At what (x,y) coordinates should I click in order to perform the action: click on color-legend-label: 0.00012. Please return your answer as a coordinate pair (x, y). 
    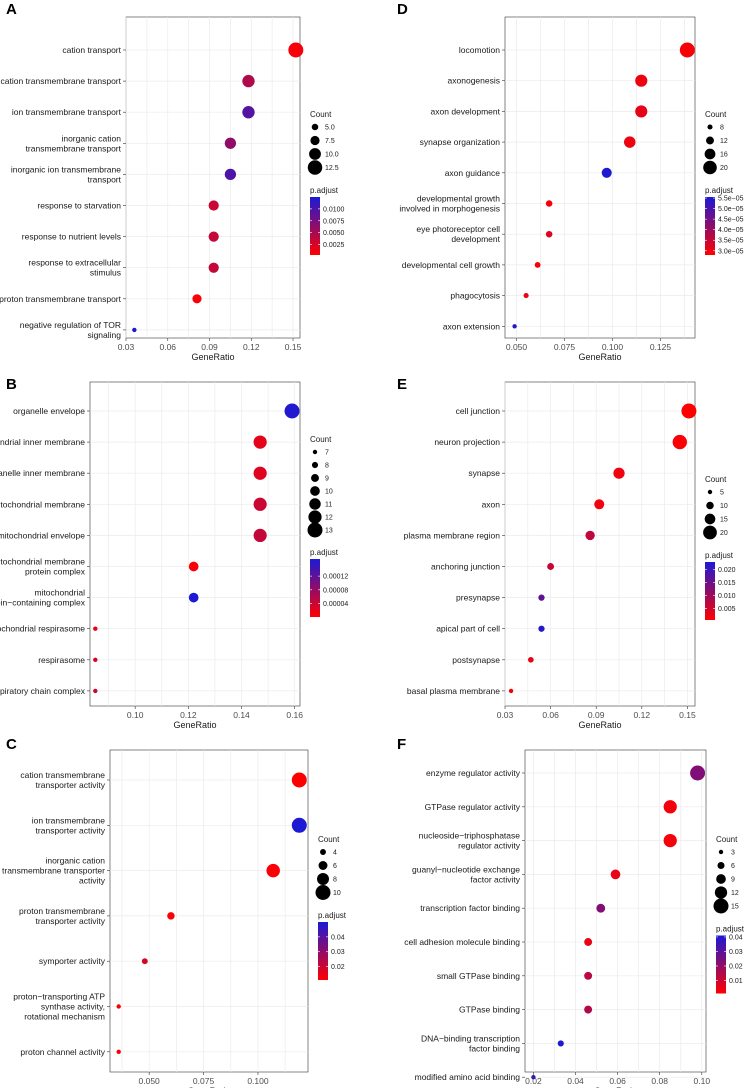
    Looking at the image, I should click on (335, 577).